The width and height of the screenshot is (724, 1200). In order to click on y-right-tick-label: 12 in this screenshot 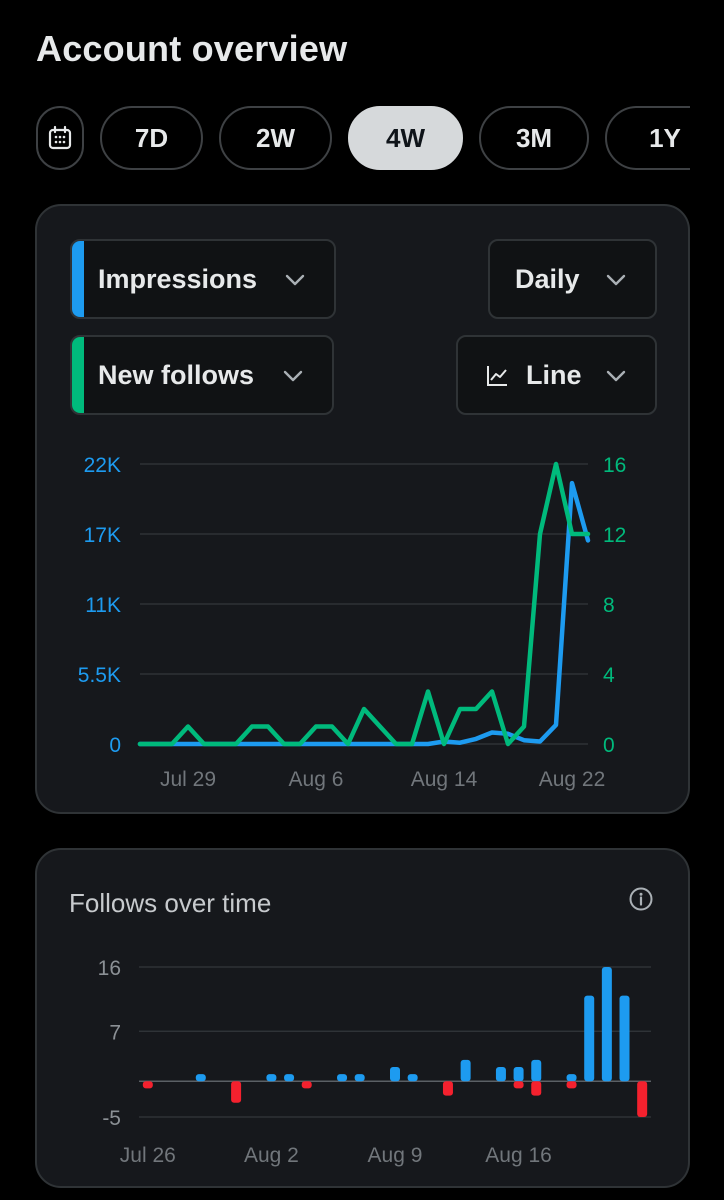, I will do `click(614, 535)`.